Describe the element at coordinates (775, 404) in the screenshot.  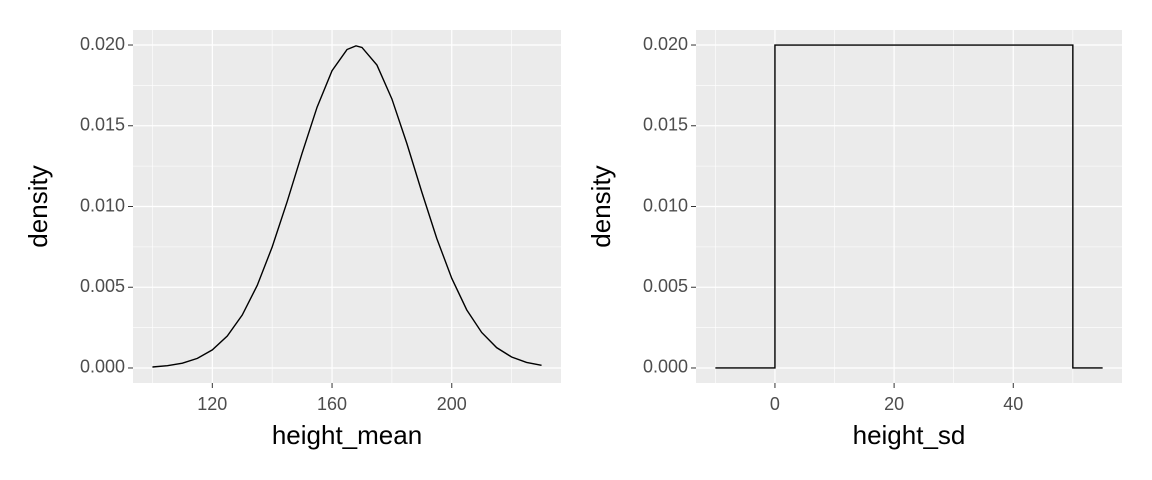
I see `x-tick-label: 0` at that location.